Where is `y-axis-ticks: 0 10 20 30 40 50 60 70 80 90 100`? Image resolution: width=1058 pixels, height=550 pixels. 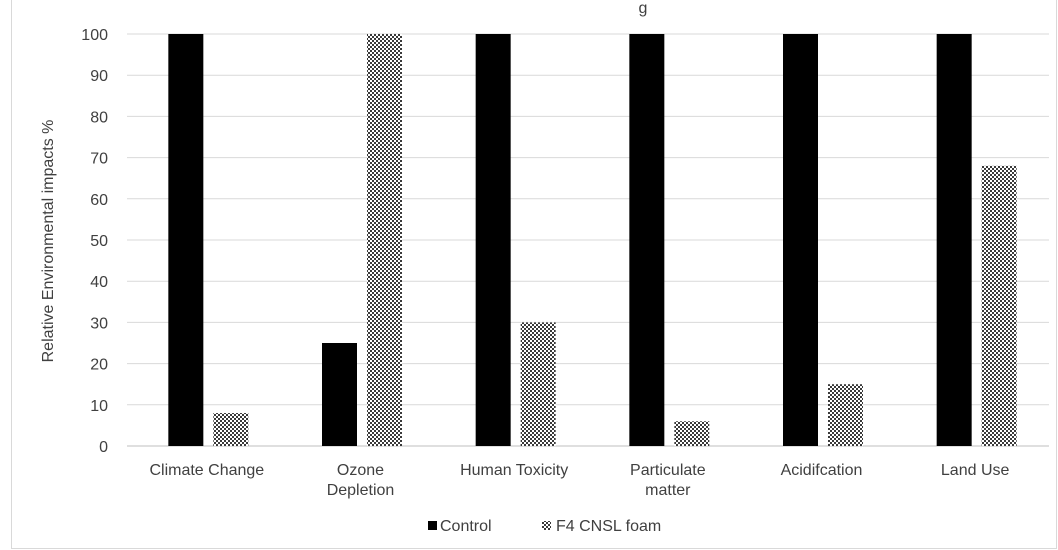
y-axis-ticks: 0 10 20 30 40 50 60 70 80 90 100 is located at coordinates (94, 241).